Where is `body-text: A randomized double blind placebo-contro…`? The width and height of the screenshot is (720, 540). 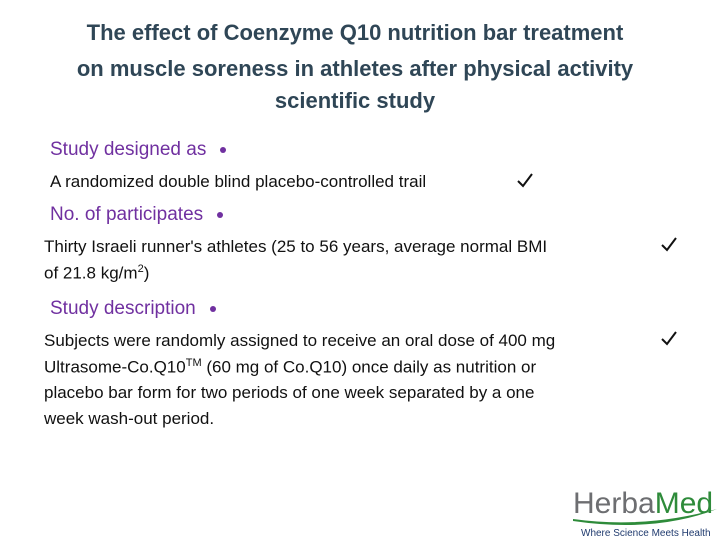 body-text: A randomized double blind placebo-contro… is located at coordinates (238, 181).